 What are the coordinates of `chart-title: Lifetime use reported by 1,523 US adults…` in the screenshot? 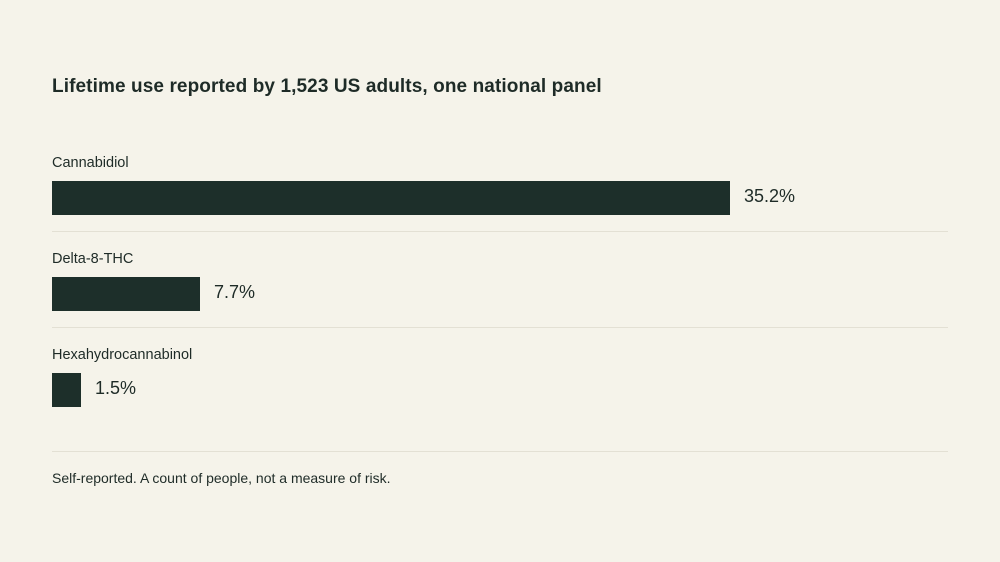 It's located at (327, 86).